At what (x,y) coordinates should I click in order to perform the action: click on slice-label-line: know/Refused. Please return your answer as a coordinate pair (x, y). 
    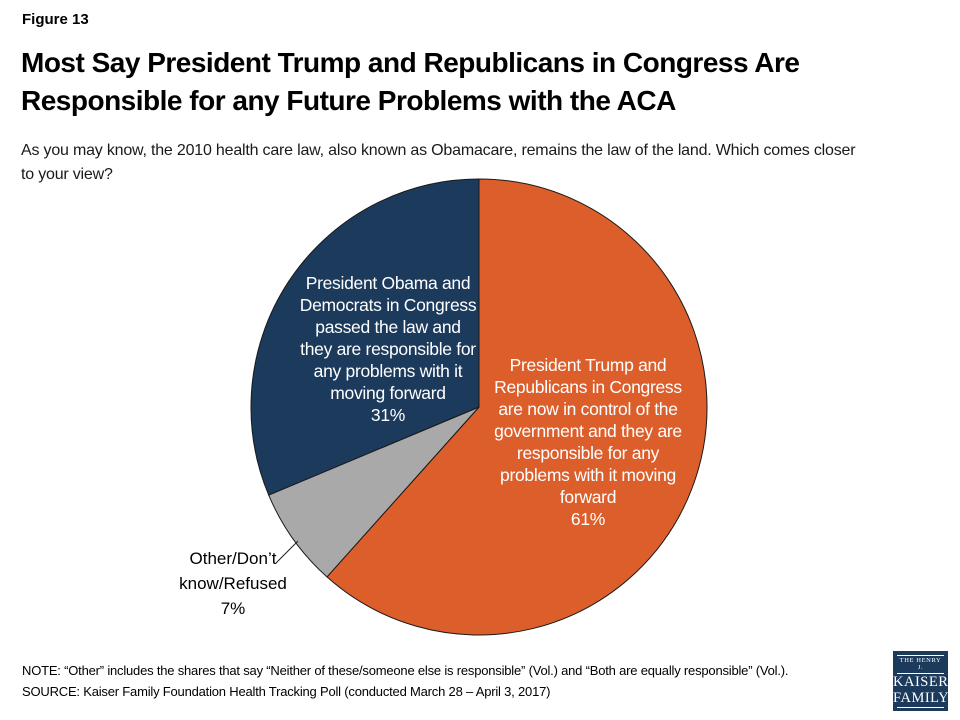
    Looking at the image, I should click on (233, 583).